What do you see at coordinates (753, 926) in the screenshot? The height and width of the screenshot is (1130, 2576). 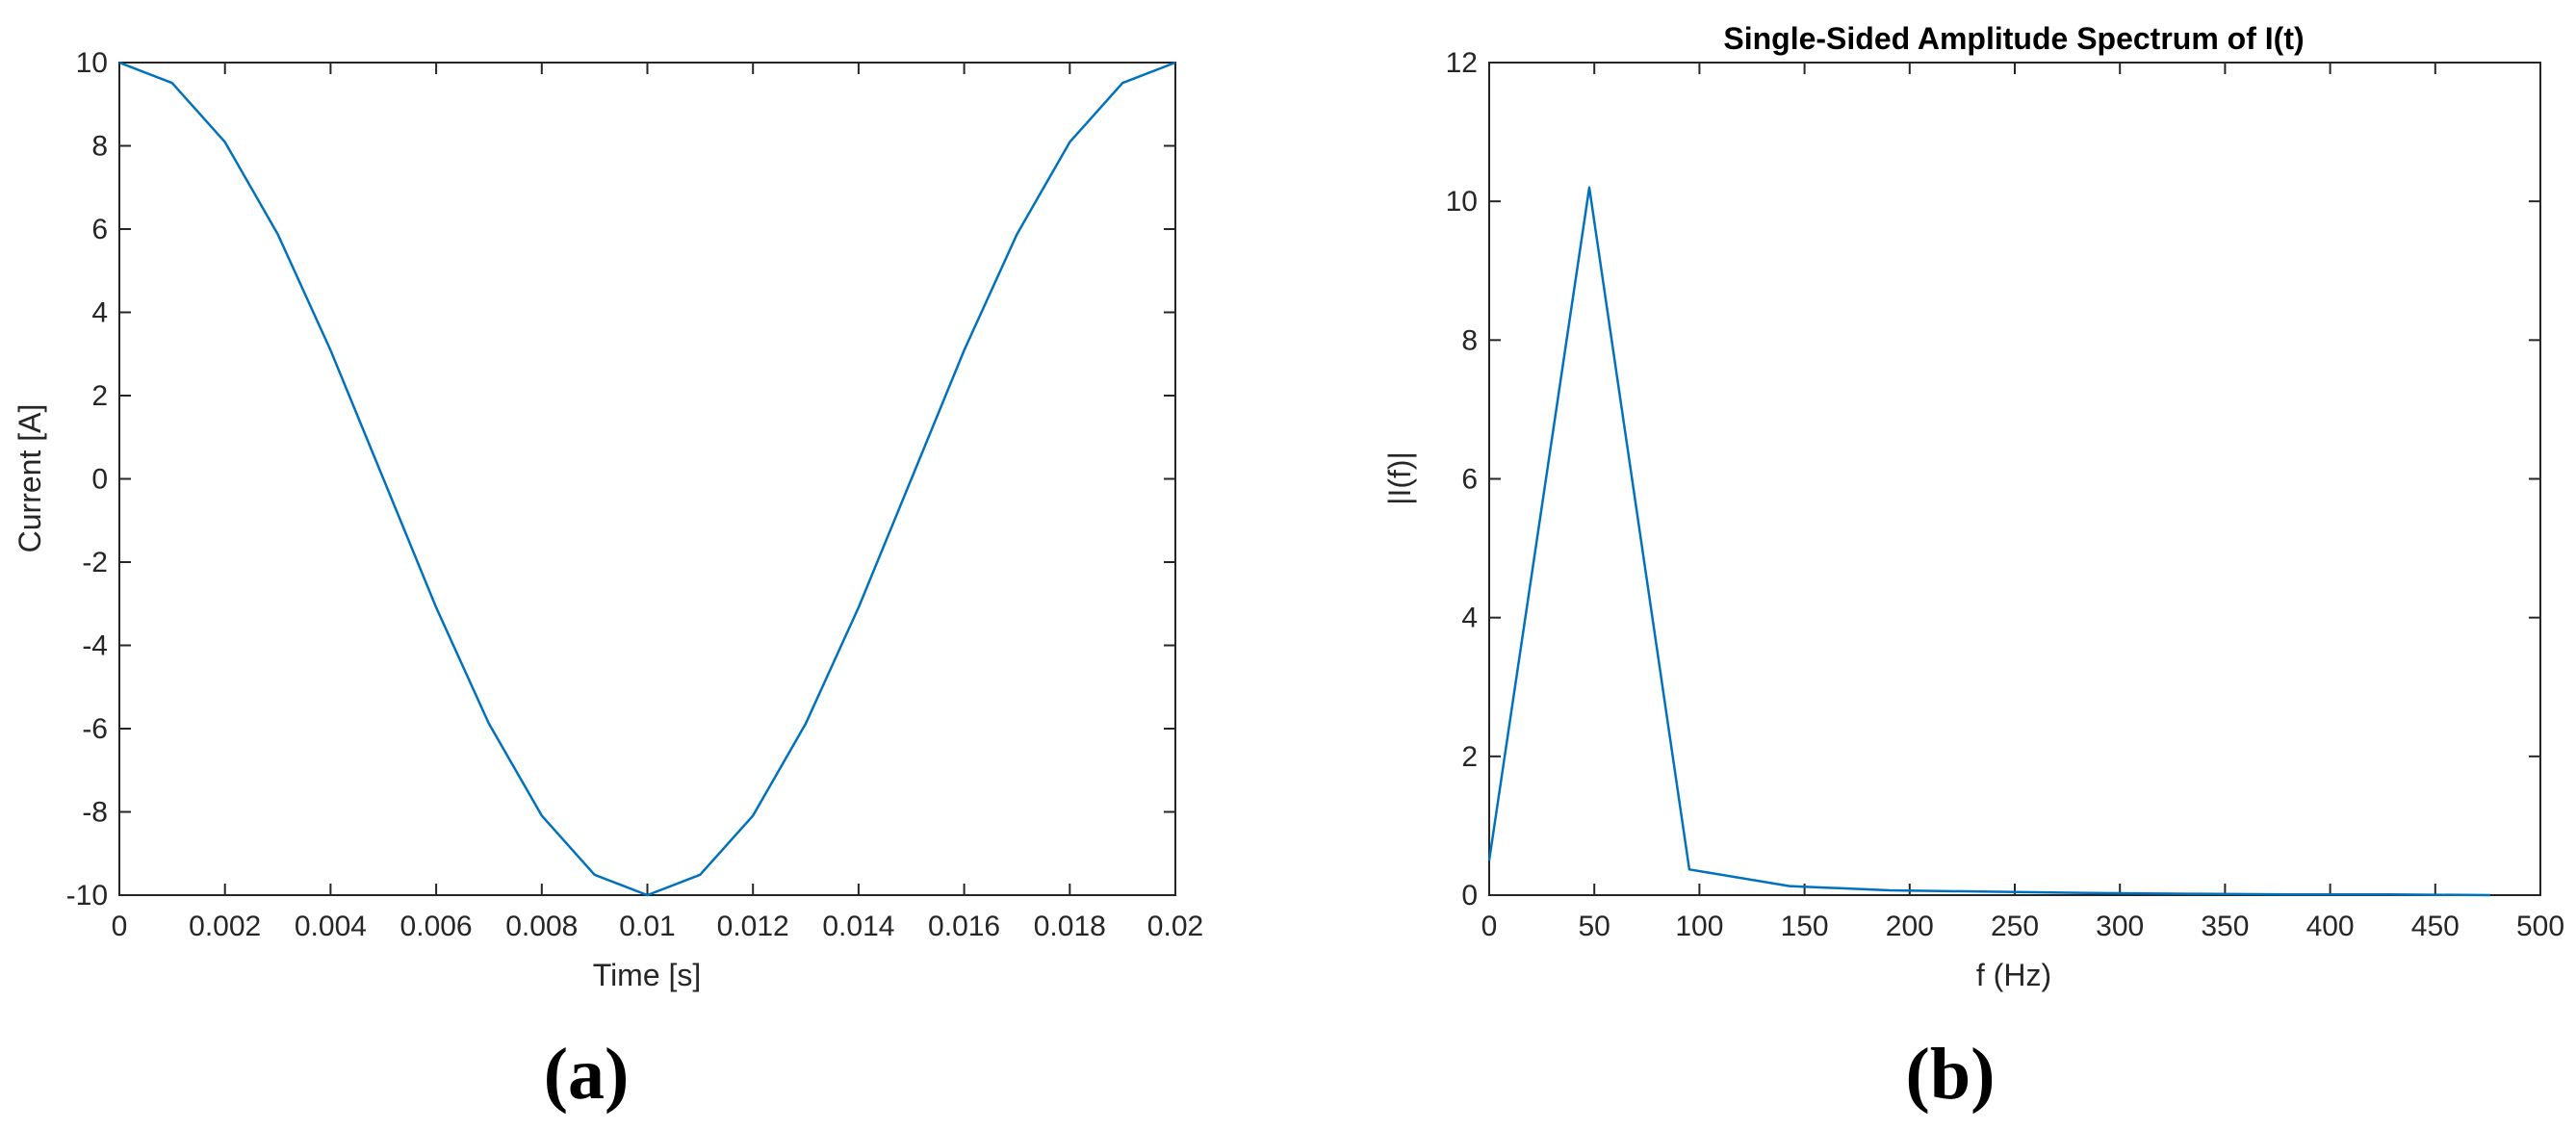 I see `x-tick-label: 0.012` at bounding box center [753, 926].